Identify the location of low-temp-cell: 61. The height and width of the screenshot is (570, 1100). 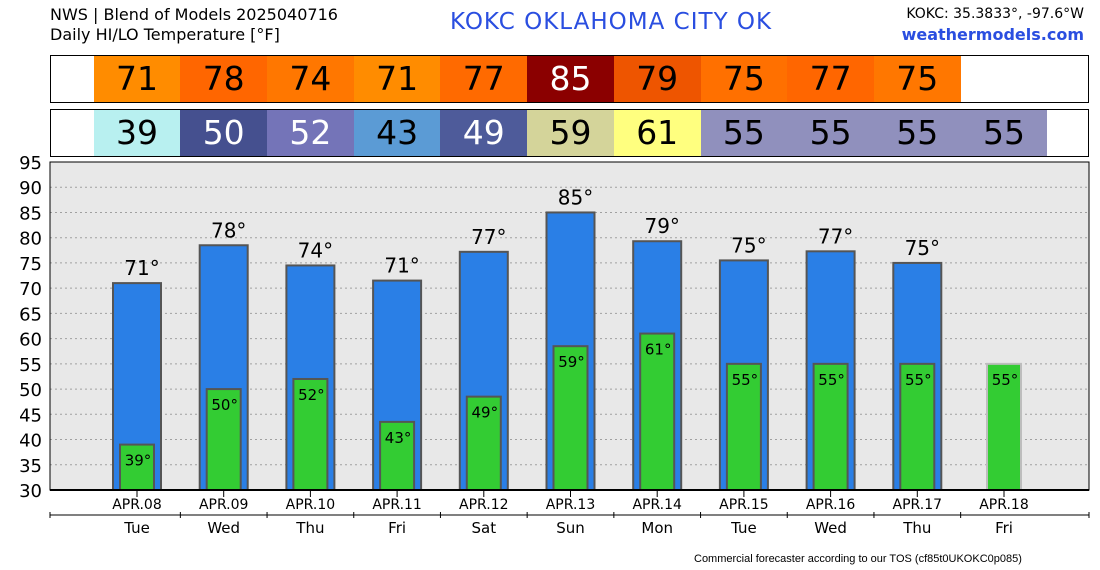
(657, 133).